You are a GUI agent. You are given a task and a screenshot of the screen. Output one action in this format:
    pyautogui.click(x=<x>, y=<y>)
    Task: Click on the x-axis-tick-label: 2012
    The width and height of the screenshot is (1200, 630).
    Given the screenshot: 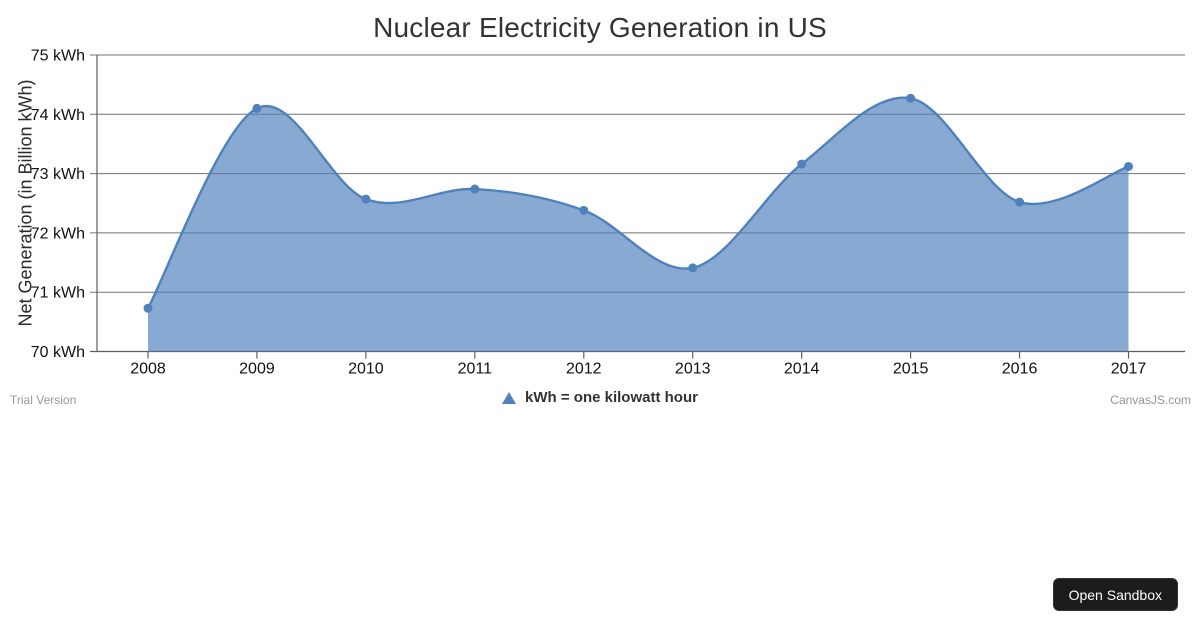 What is the action you would take?
    pyautogui.click(x=584, y=369)
    